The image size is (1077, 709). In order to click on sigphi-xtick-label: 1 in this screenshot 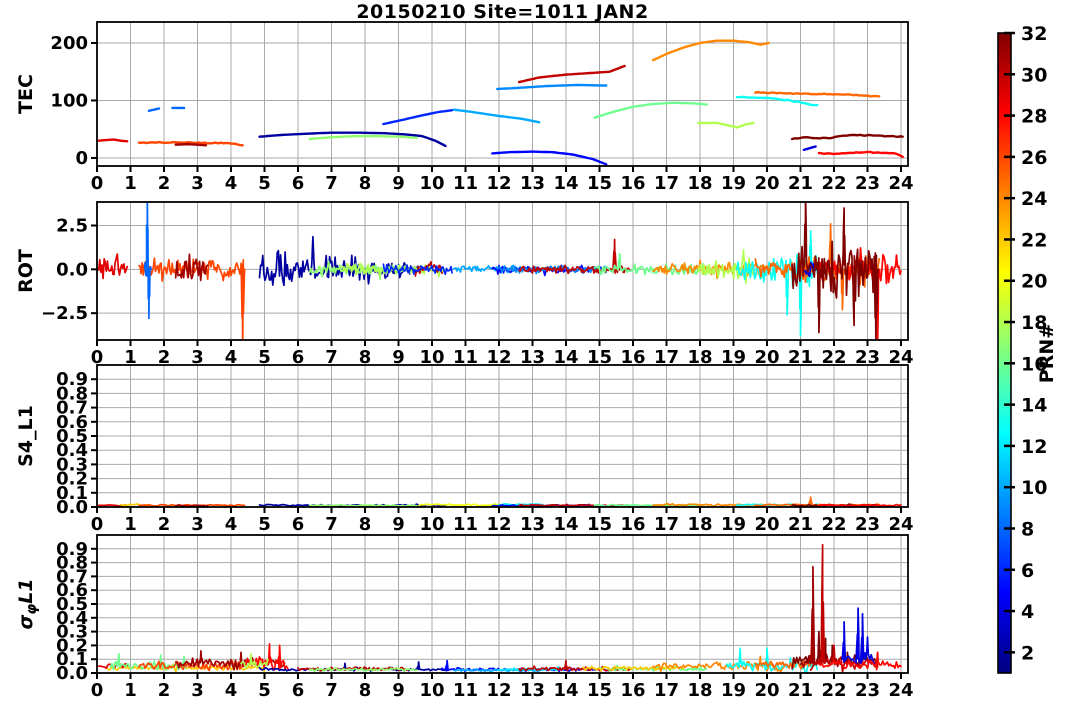, I will do `click(130, 690)`.